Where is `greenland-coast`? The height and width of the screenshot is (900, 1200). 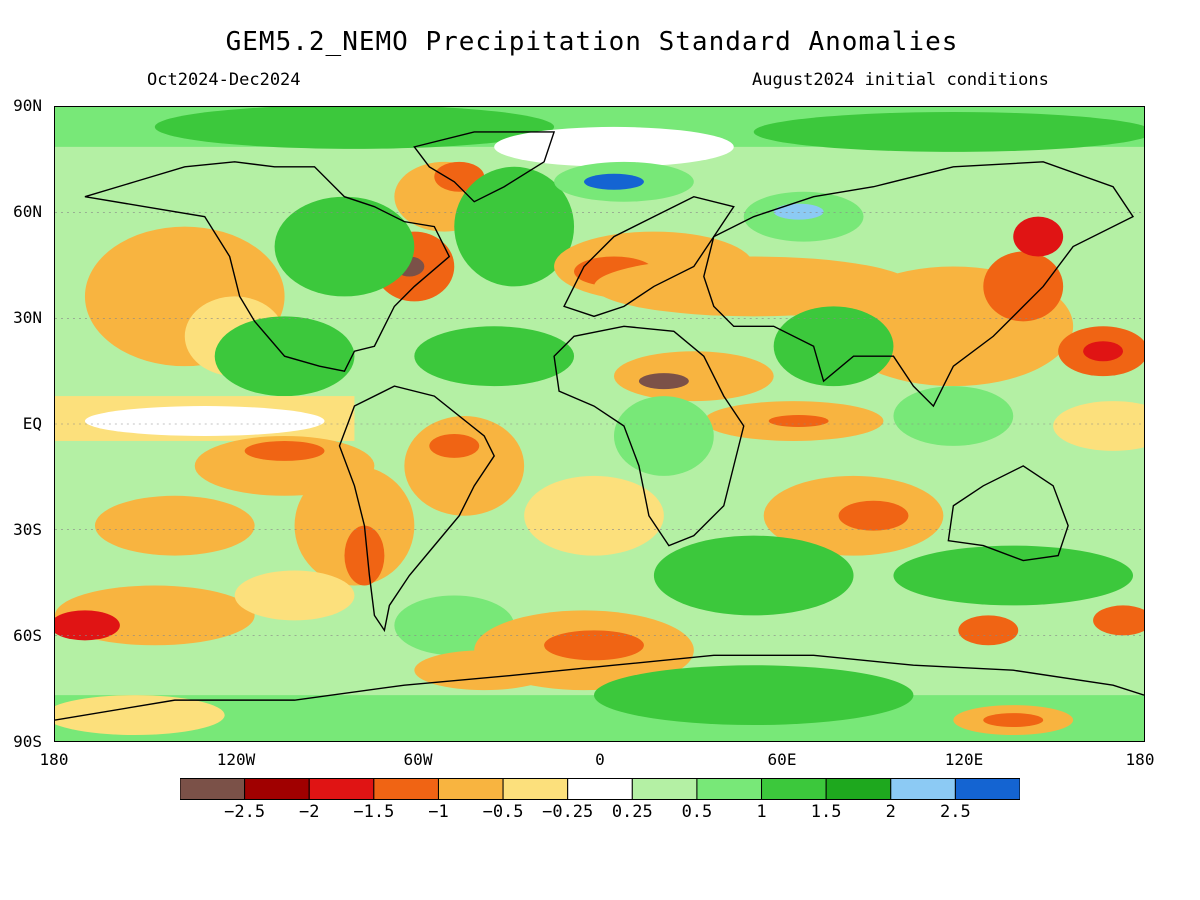
greenland-coast is located at coordinates (484, 167).